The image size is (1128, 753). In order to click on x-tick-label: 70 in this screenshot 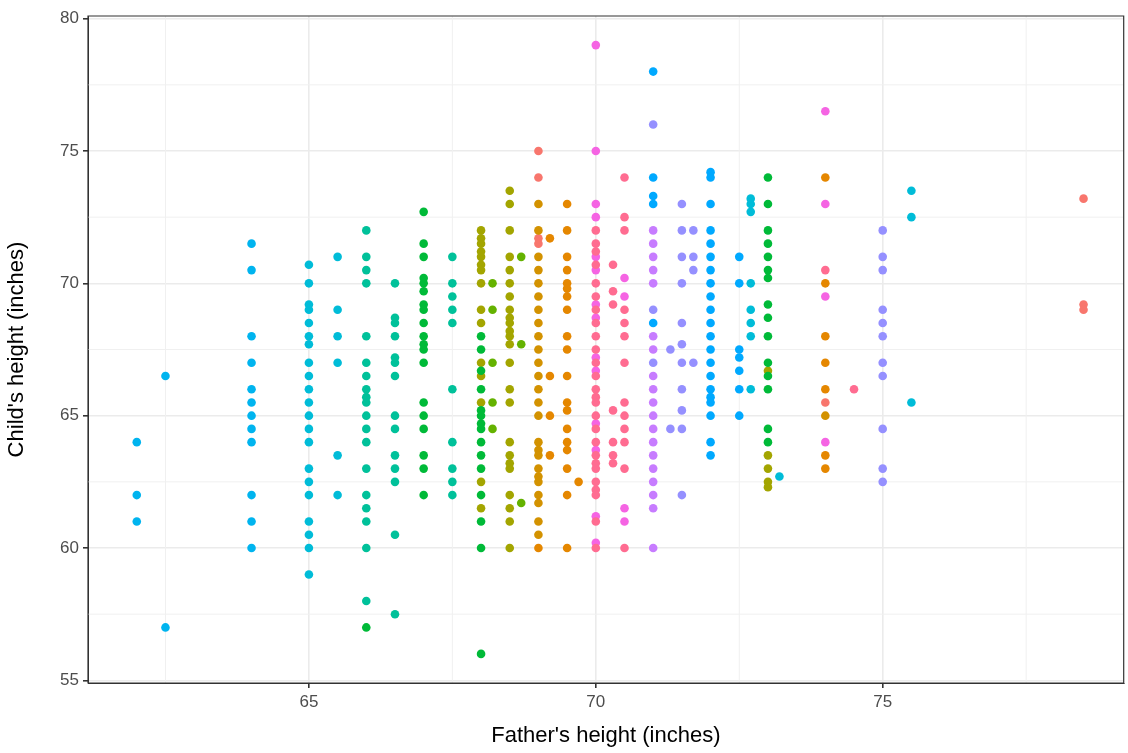, I will do `click(596, 701)`.